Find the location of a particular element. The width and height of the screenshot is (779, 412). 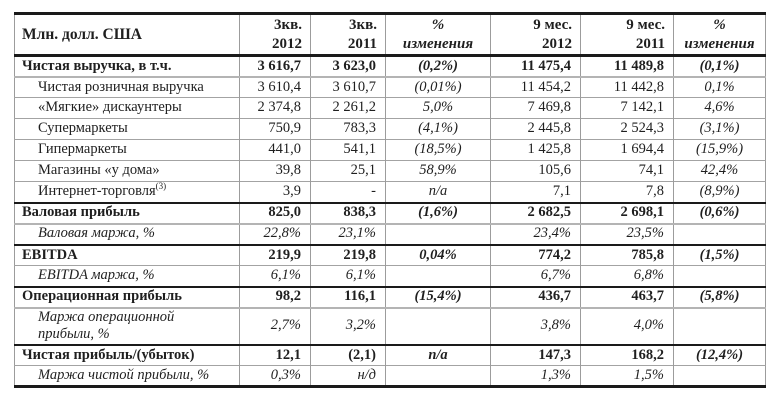

value-cell: 1,3% is located at coordinates (535, 376).